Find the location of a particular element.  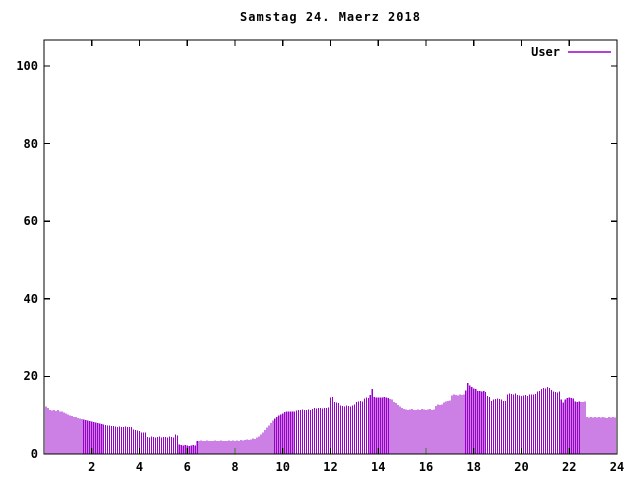

x-tick-label: 10 is located at coordinates (282, 467).